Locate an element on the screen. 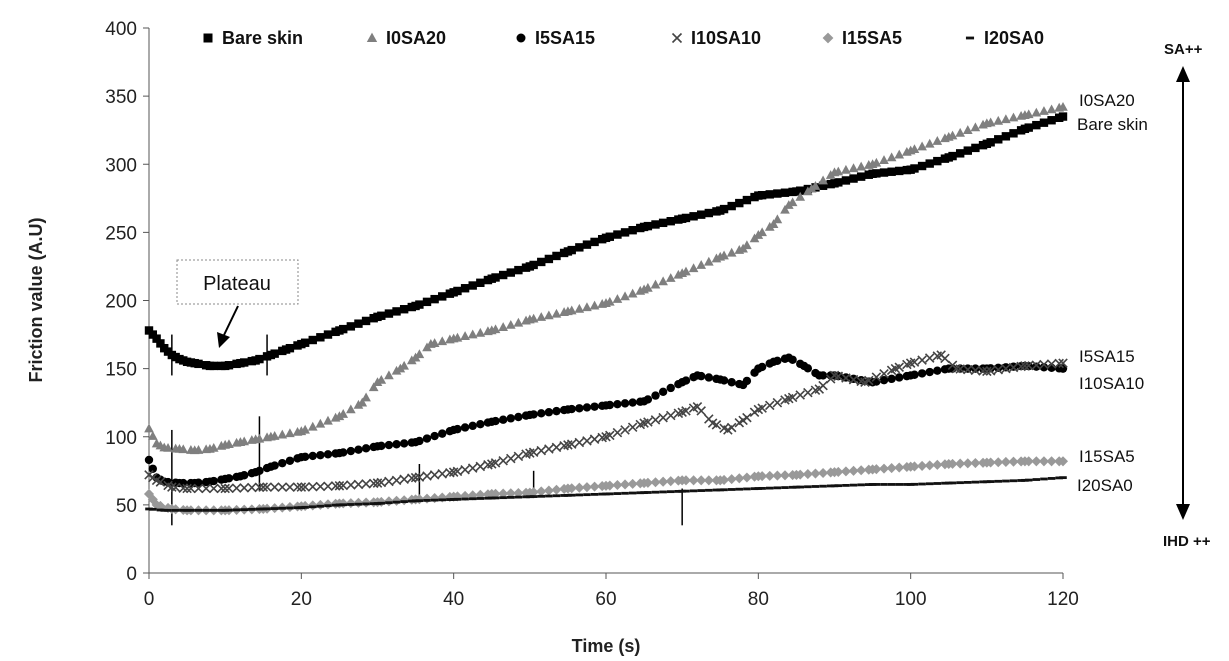 This screenshot has width=1229, height=661. plateau-arrow-line is located at coordinates (231, 320).